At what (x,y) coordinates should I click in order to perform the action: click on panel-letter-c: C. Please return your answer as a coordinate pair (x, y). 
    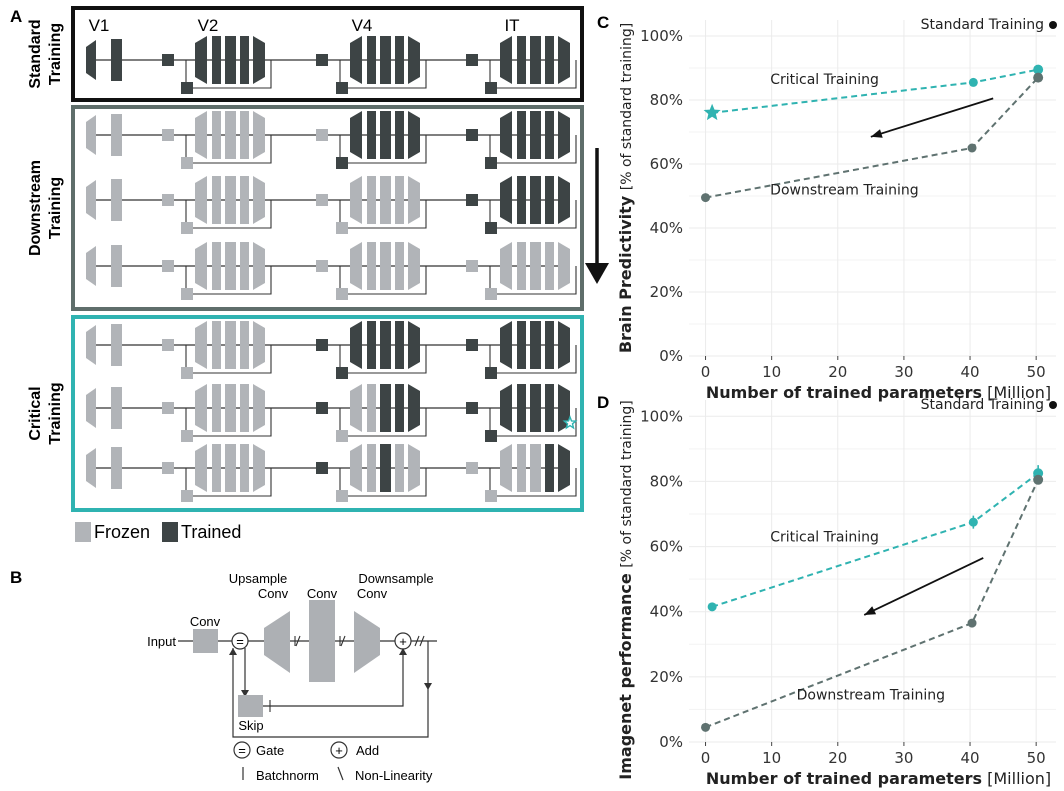
    Looking at the image, I should click on (603, 22).